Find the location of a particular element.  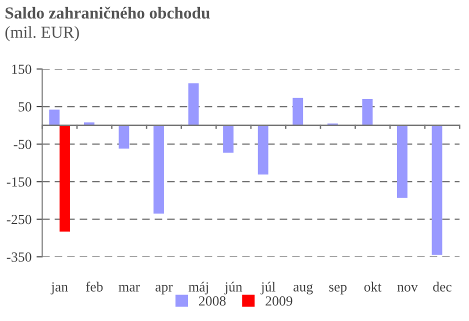

x-tick-label: nov is located at coordinates (407, 288).